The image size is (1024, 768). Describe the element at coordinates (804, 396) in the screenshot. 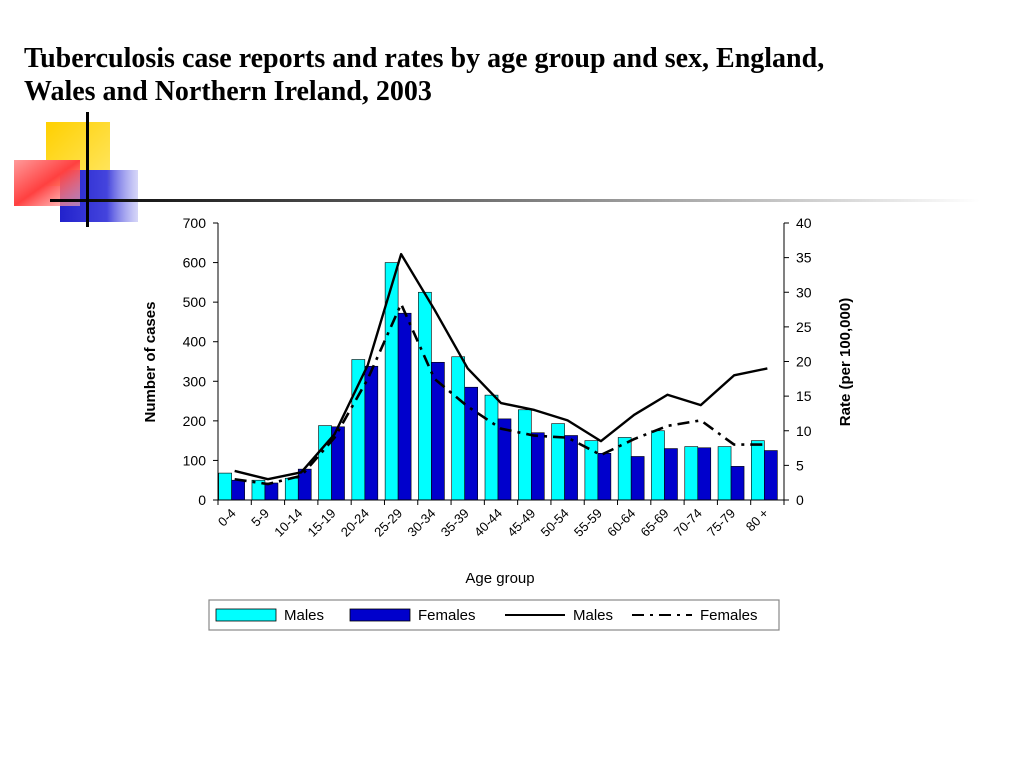

I see `y2-tick-label: 15` at that location.